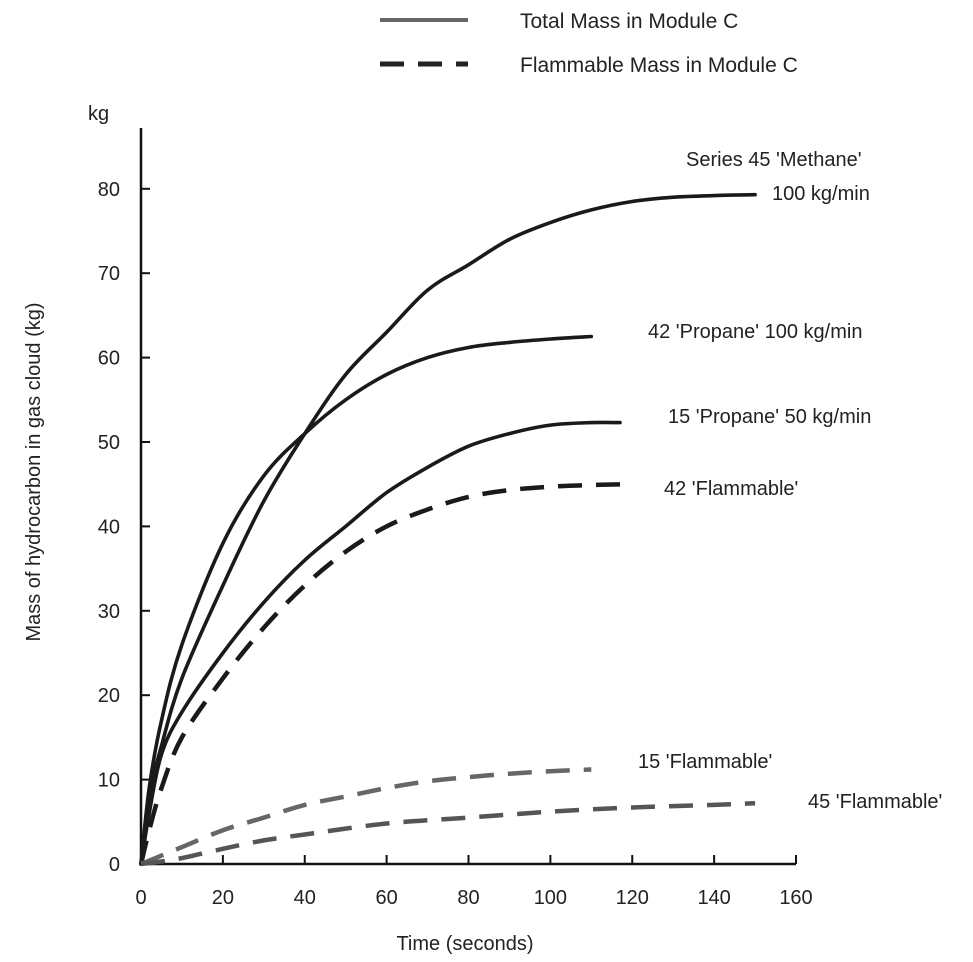 Image resolution: width=973 pixels, height=962 pixels. I want to click on y-tick-label: 20, so click(109, 696).